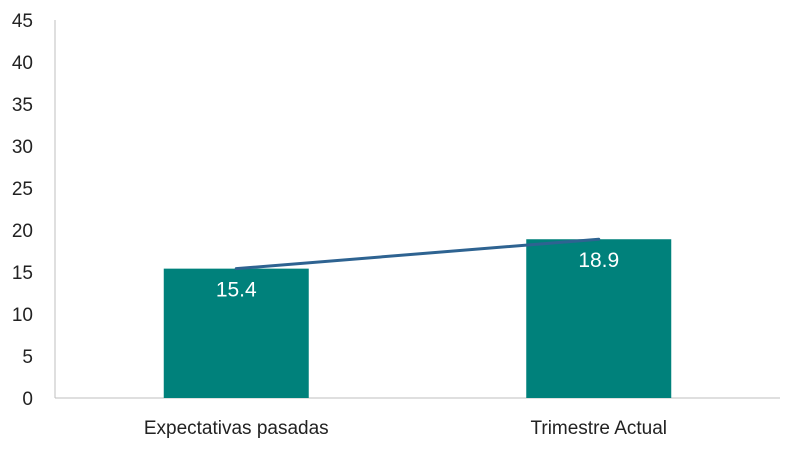 The height and width of the screenshot is (454, 796). I want to click on y-tick-label: 25, so click(22, 189).